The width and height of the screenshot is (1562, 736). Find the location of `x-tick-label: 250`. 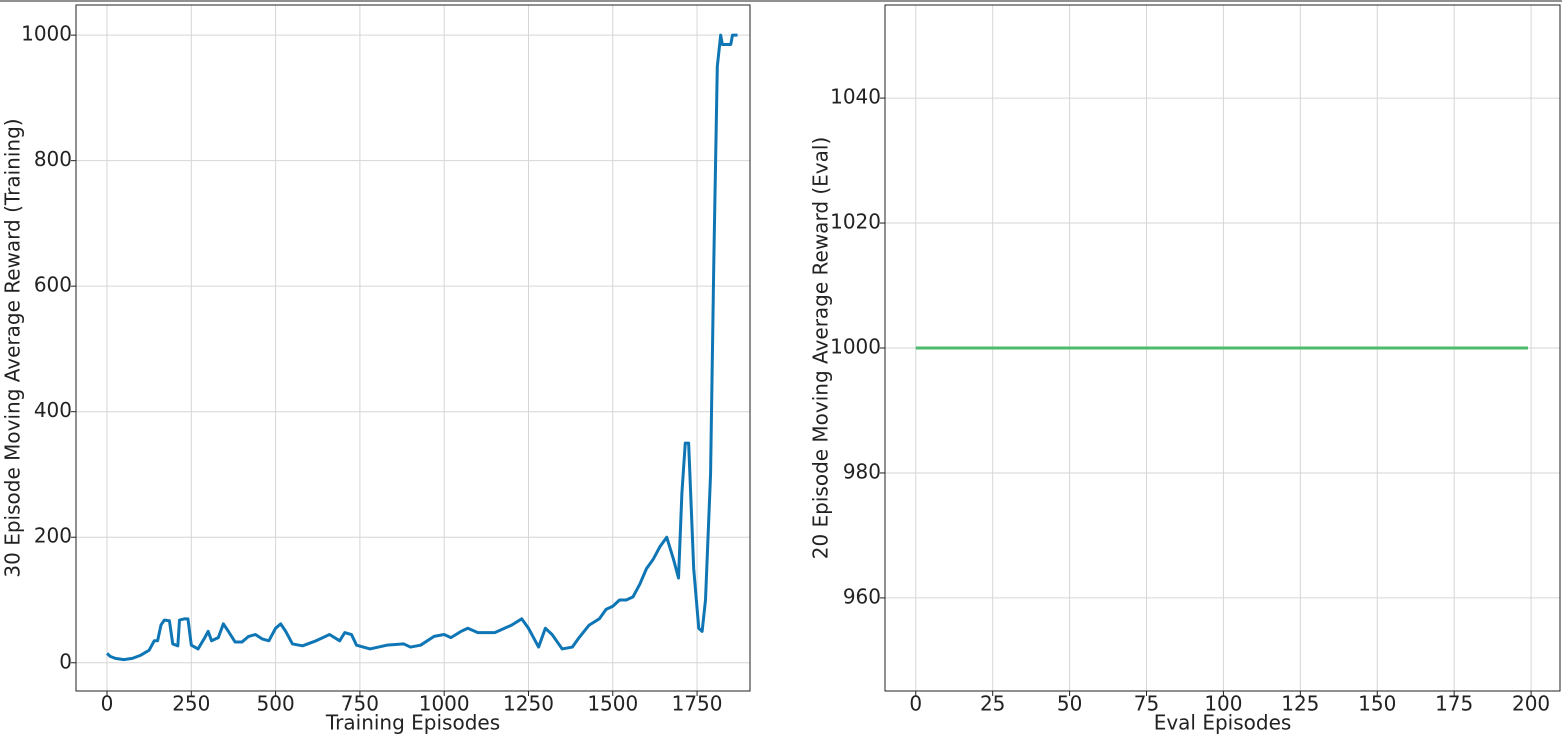

x-tick-label: 250 is located at coordinates (191, 704).